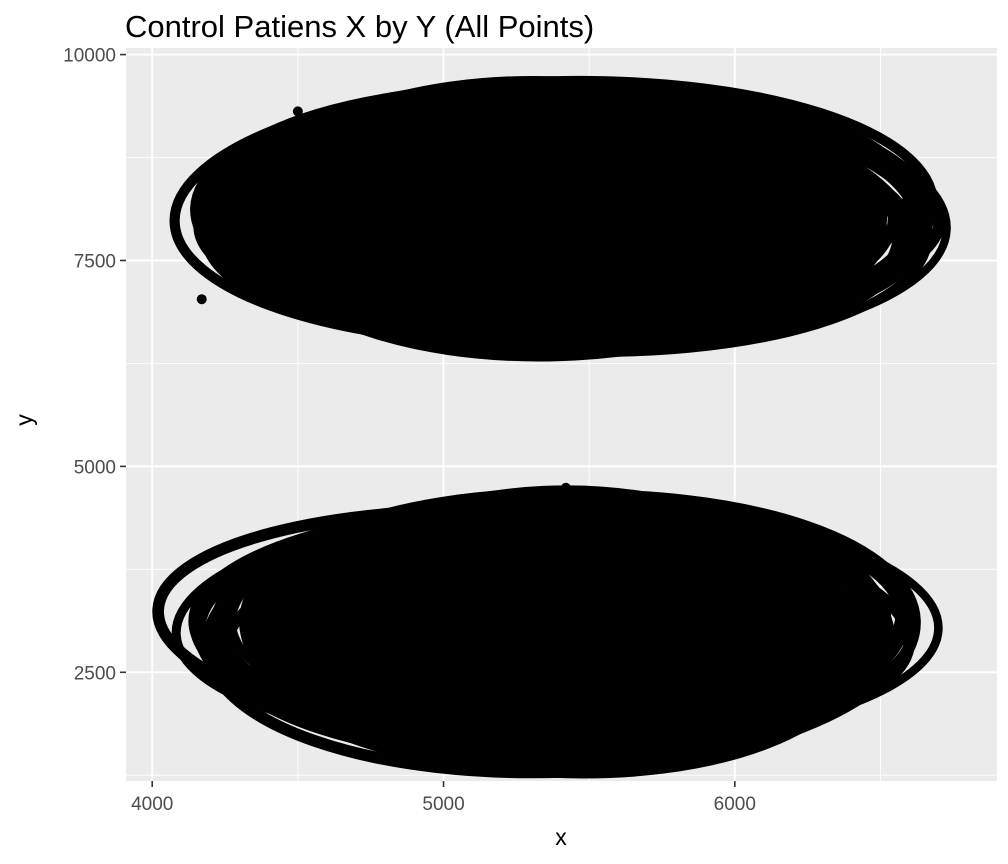 The width and height of the screenshot is (1008, 864). Describe the element at coordinates (735, 804) in the screenshot. I see `x-tick-label: 6000` at that location.